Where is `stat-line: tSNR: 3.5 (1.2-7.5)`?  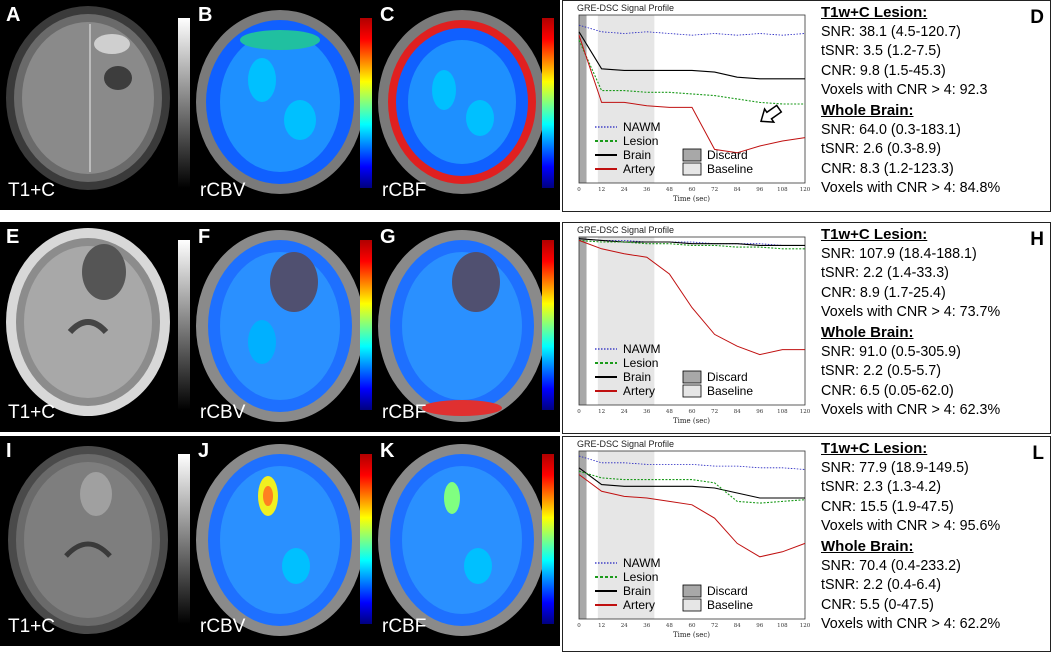 stat-line: tSNR: 3.5 (1.2-7.5) is located at coordinates (881, 51).